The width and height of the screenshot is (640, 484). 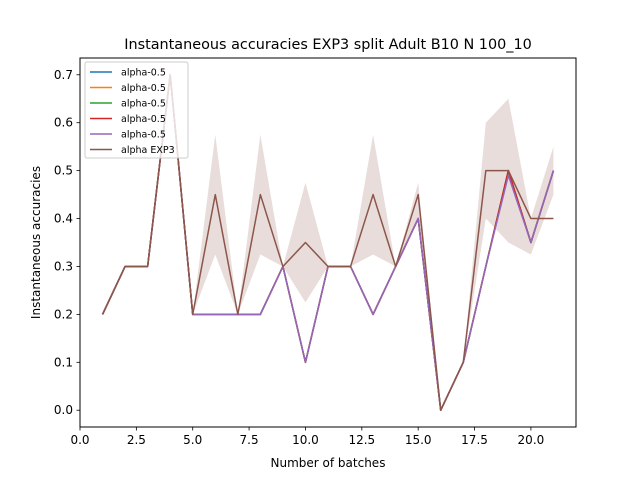 I want to click on y-tick-label: 0.7, so click(x=63, y=75).